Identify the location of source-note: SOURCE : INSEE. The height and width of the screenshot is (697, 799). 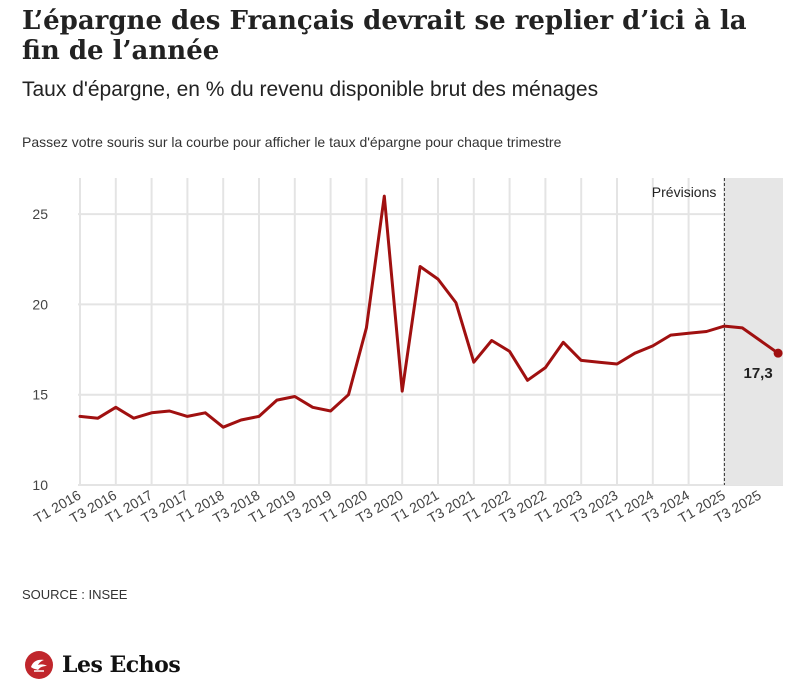
(75, 594).